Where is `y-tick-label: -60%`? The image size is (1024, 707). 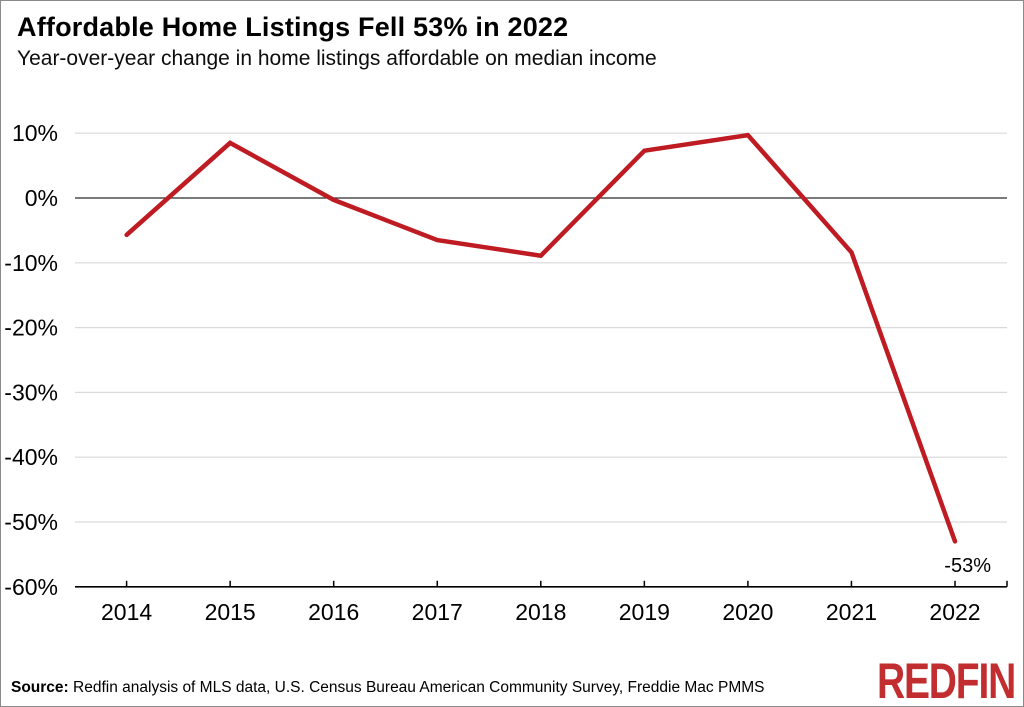 y-tick-label: -60% is located at coordinates (31, 587).